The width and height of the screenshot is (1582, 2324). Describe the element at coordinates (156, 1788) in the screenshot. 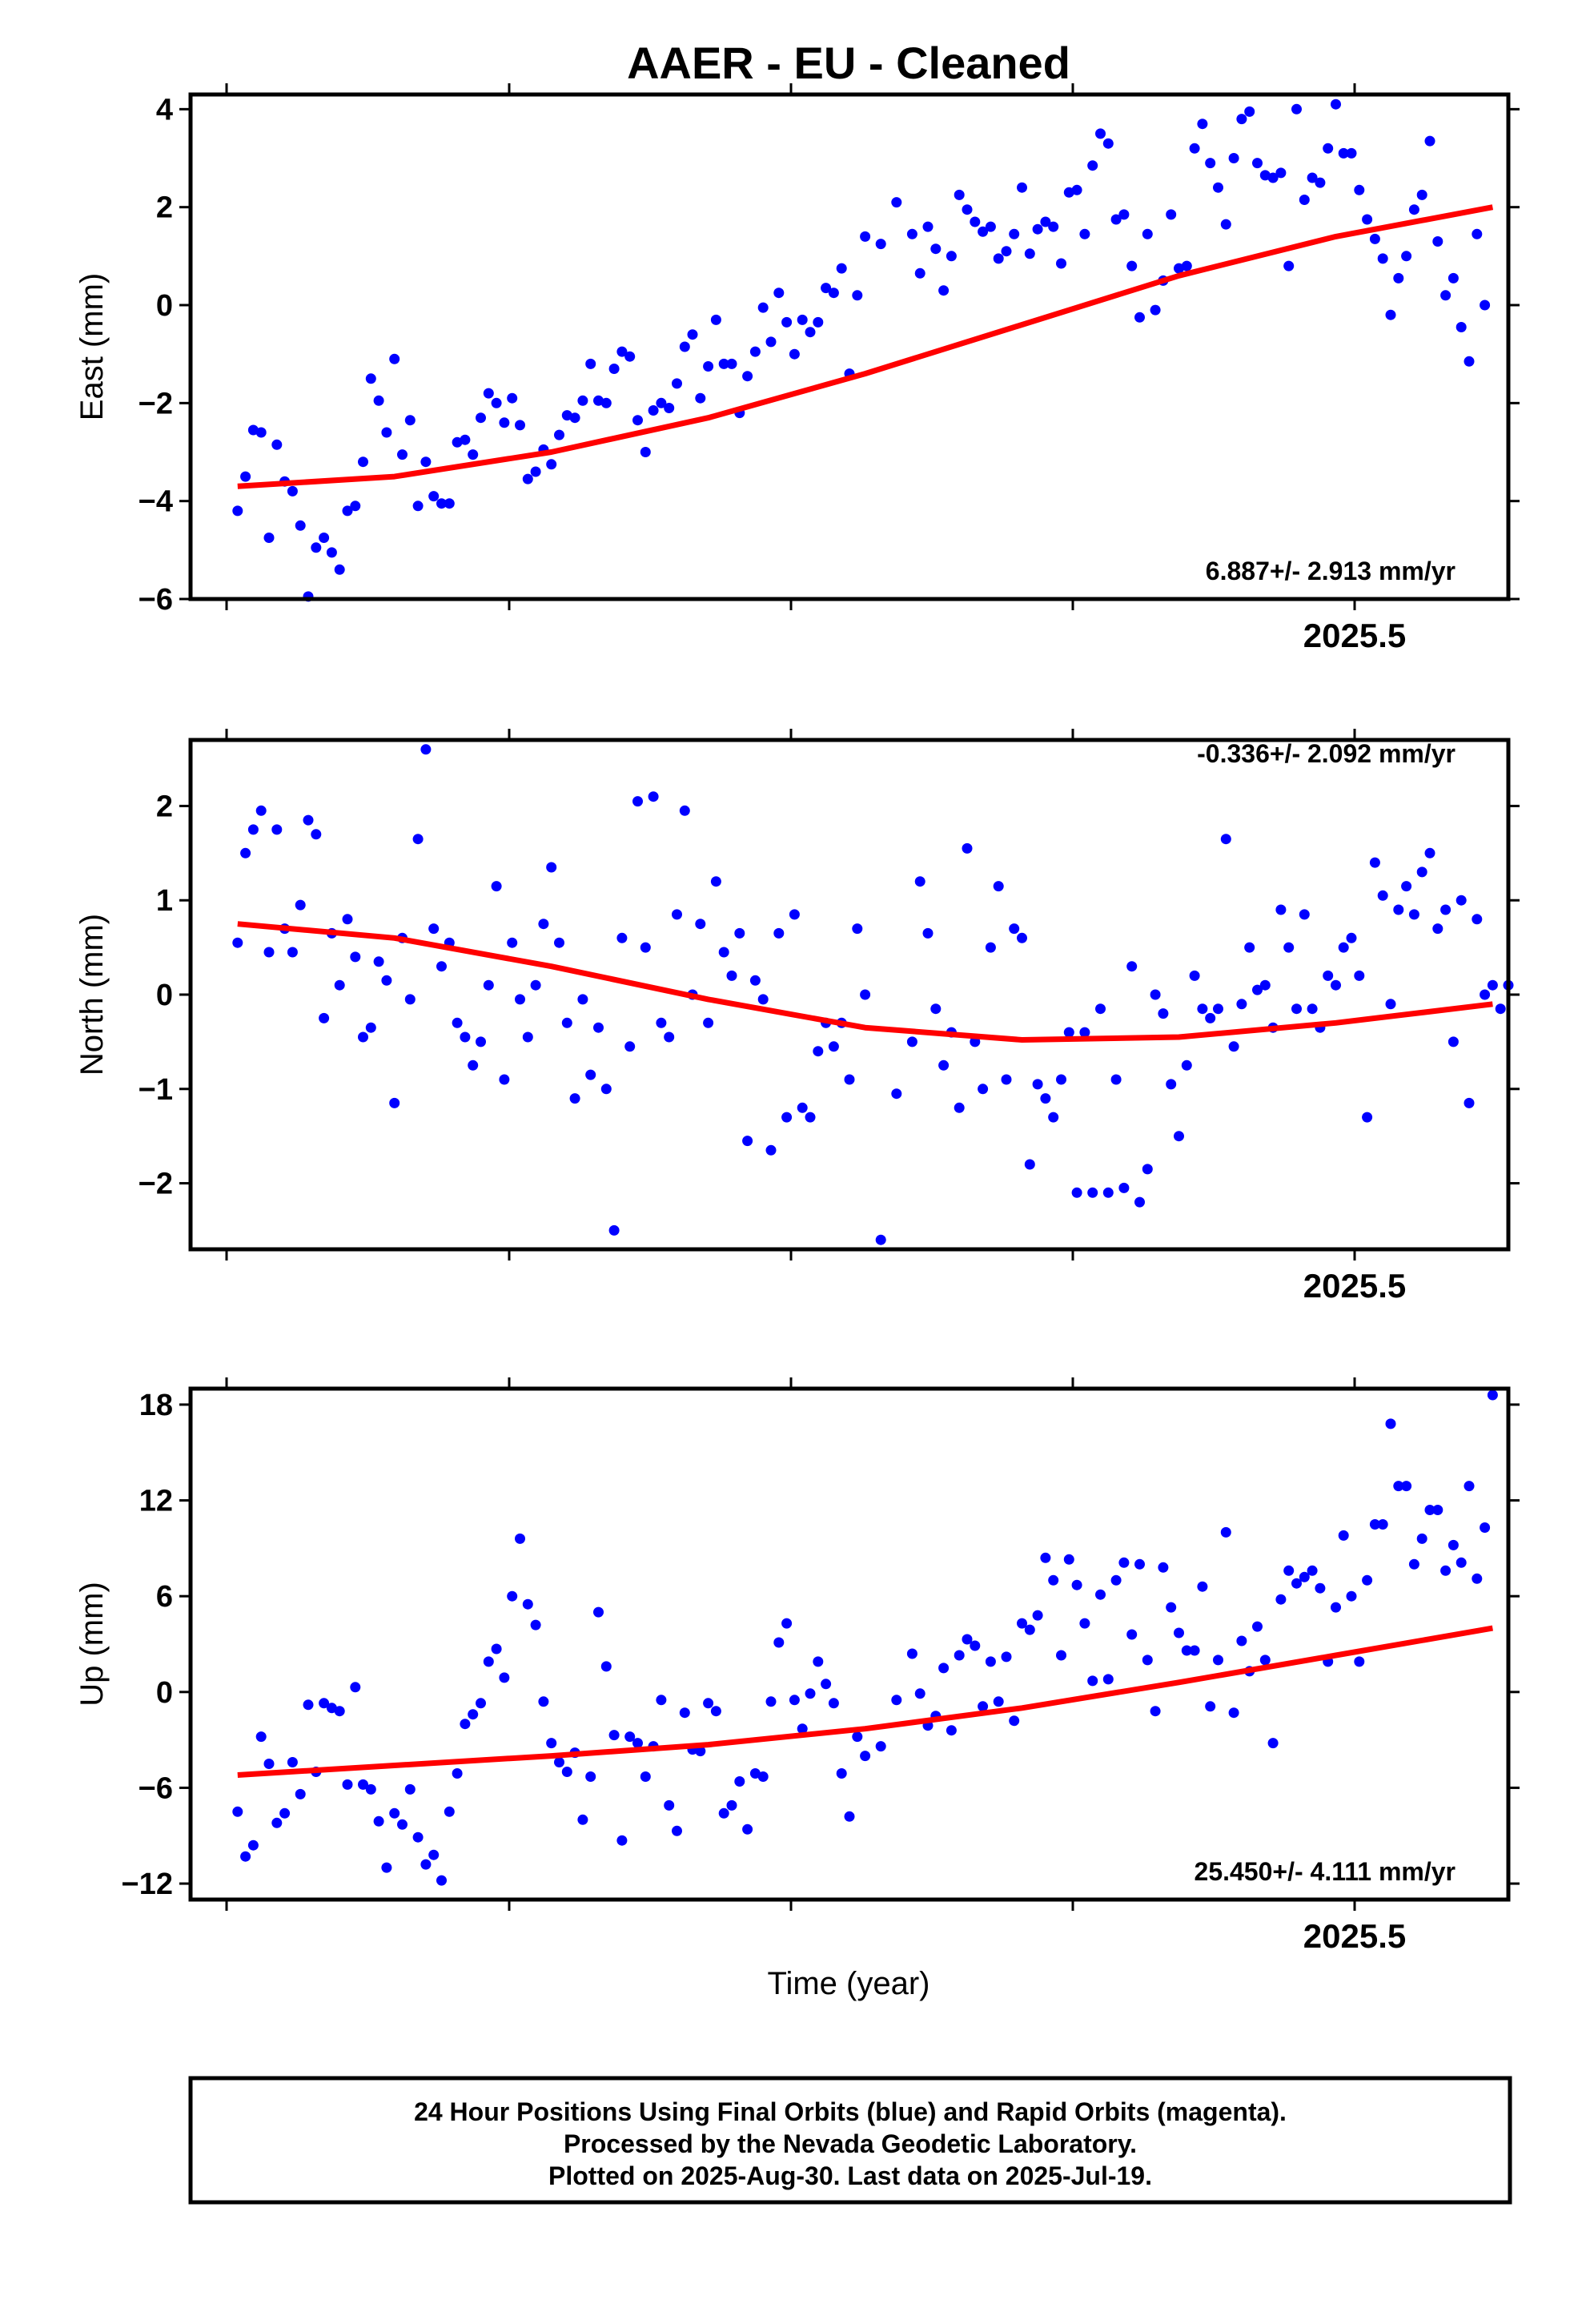

I see `y-tick-label: −6` at that location.